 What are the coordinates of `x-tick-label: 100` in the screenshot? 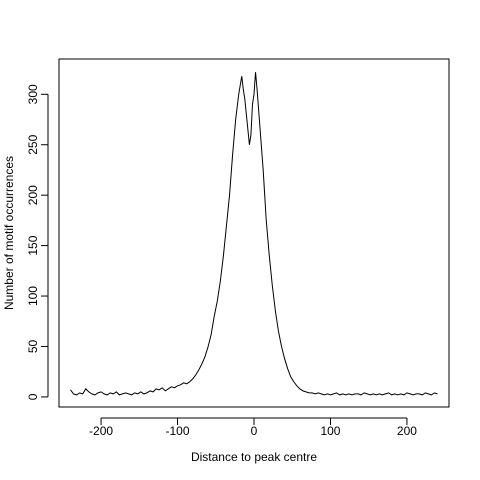 It's located at (330, 431).